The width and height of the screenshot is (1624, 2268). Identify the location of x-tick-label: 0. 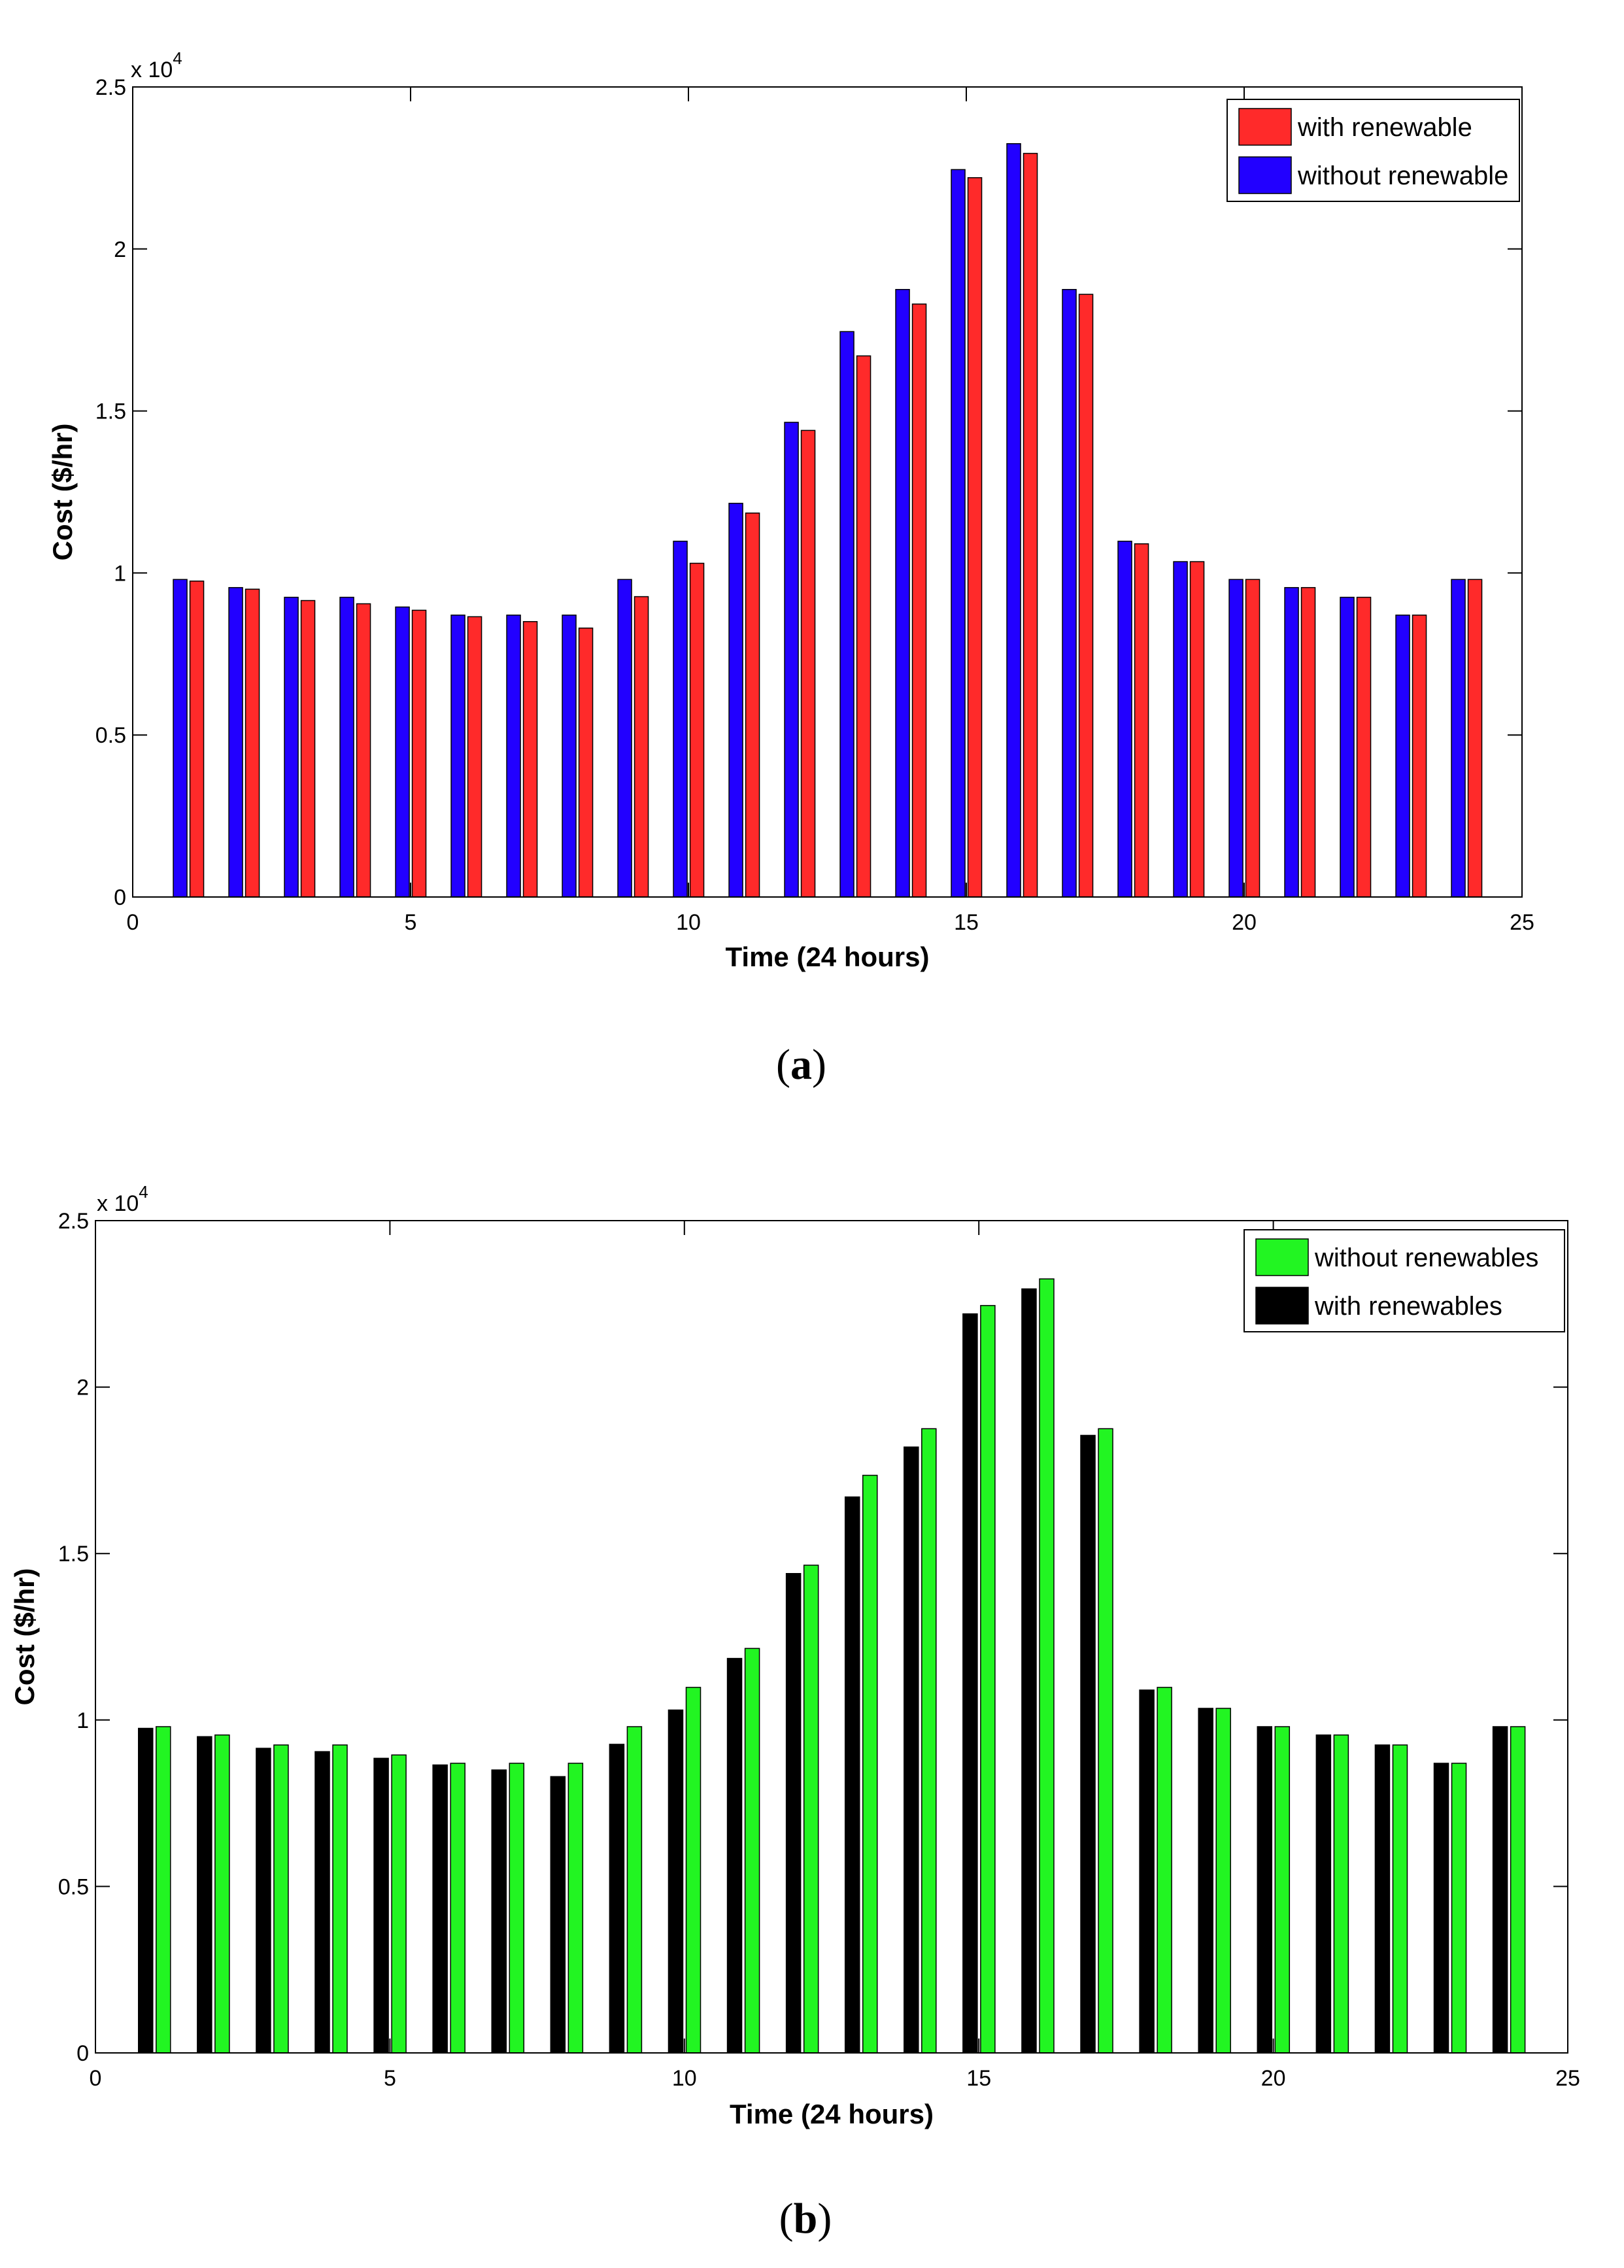
(96, 2079).